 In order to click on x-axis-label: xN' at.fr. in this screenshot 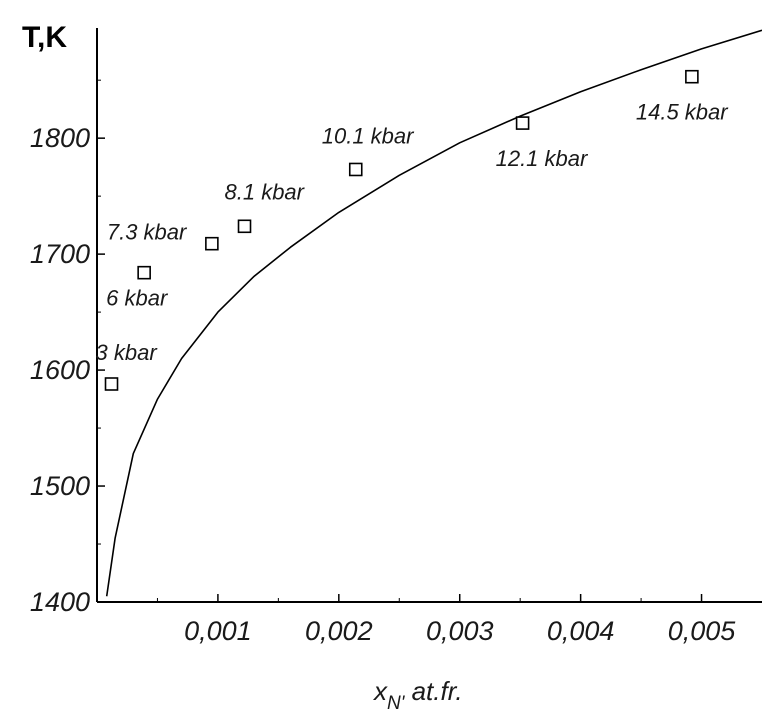, I will do `click(417, 695)`.